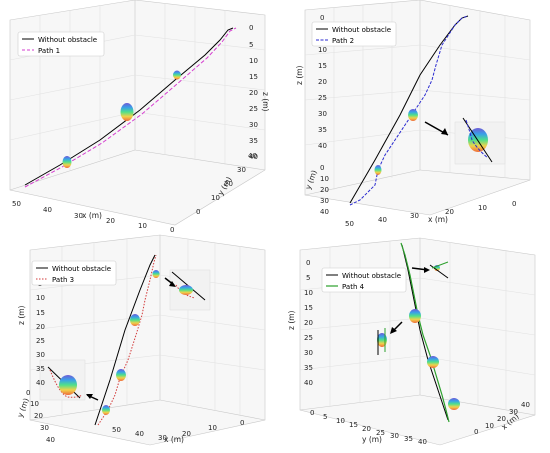 This screenshot has width=550, height=453. What do you see at coordinates (476, 432) in the screenshot?
I see `panel-4-x-tick-0: 0` at bounding box center [476, 432].